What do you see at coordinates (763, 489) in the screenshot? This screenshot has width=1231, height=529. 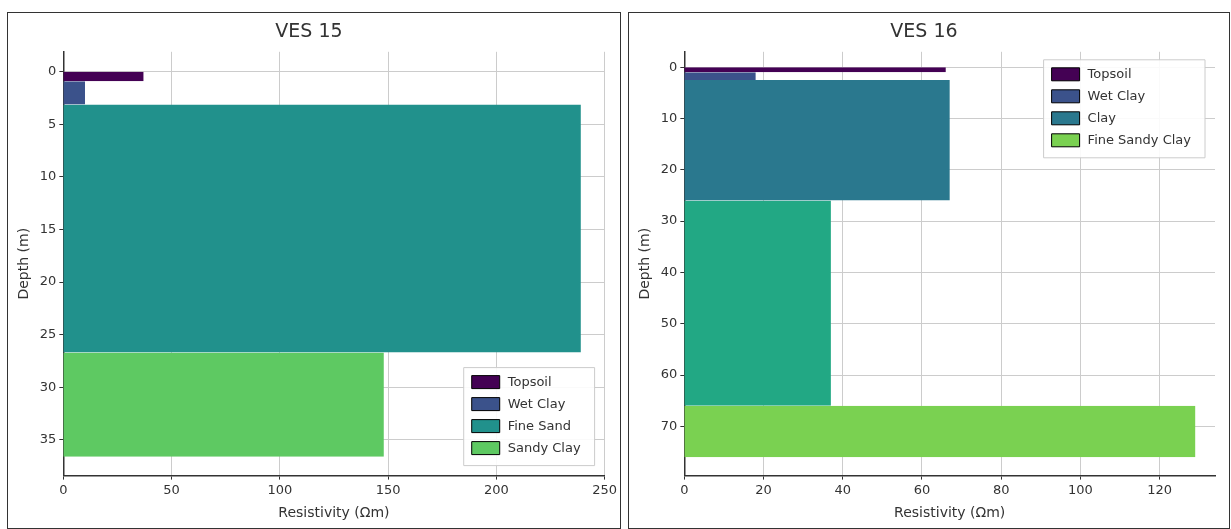 I see `x-tick-label: 20` at bounding box center [763, 489].